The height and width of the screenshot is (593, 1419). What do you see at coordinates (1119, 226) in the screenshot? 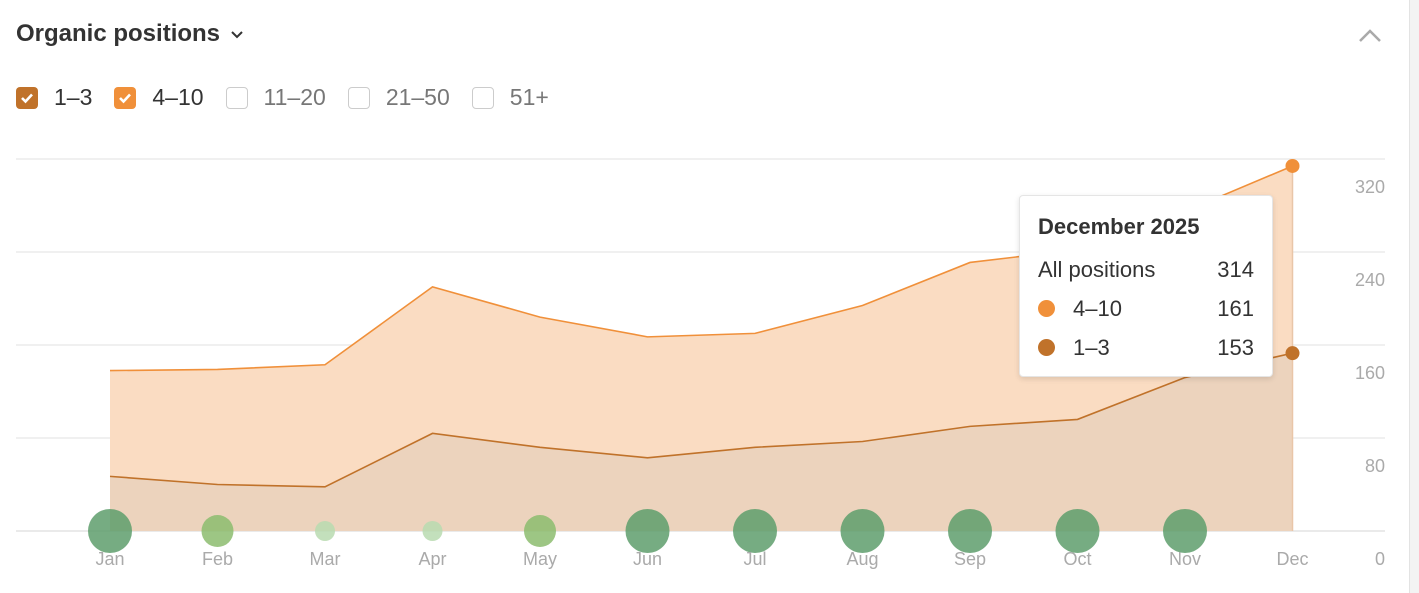
I see `tooltip-title: December 2025` at bounding box center [1119, 226].